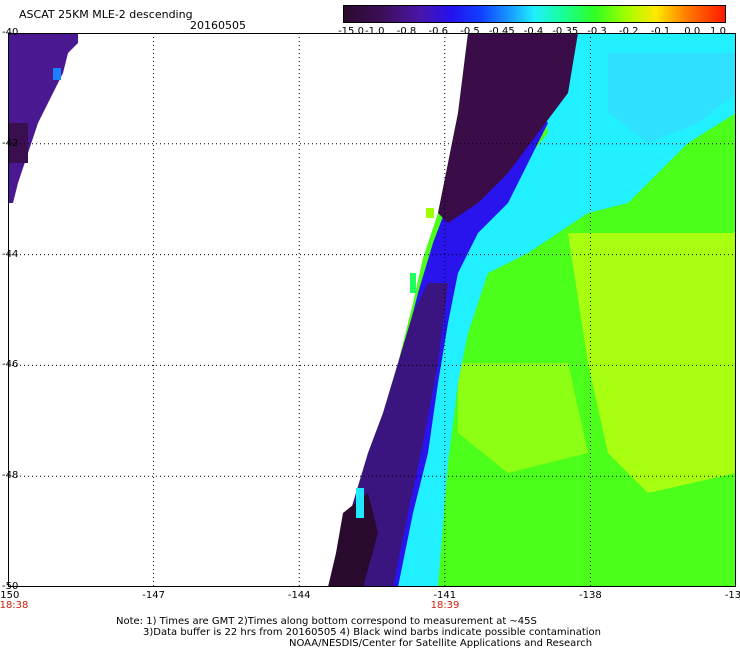 Image resolution: width=740 pixels, height=650 pixels. What do you see at coordinates (501, 31) in the screenshot?
I see `colorbar-tick-label: -0.45` at bounding box center [501, 31].